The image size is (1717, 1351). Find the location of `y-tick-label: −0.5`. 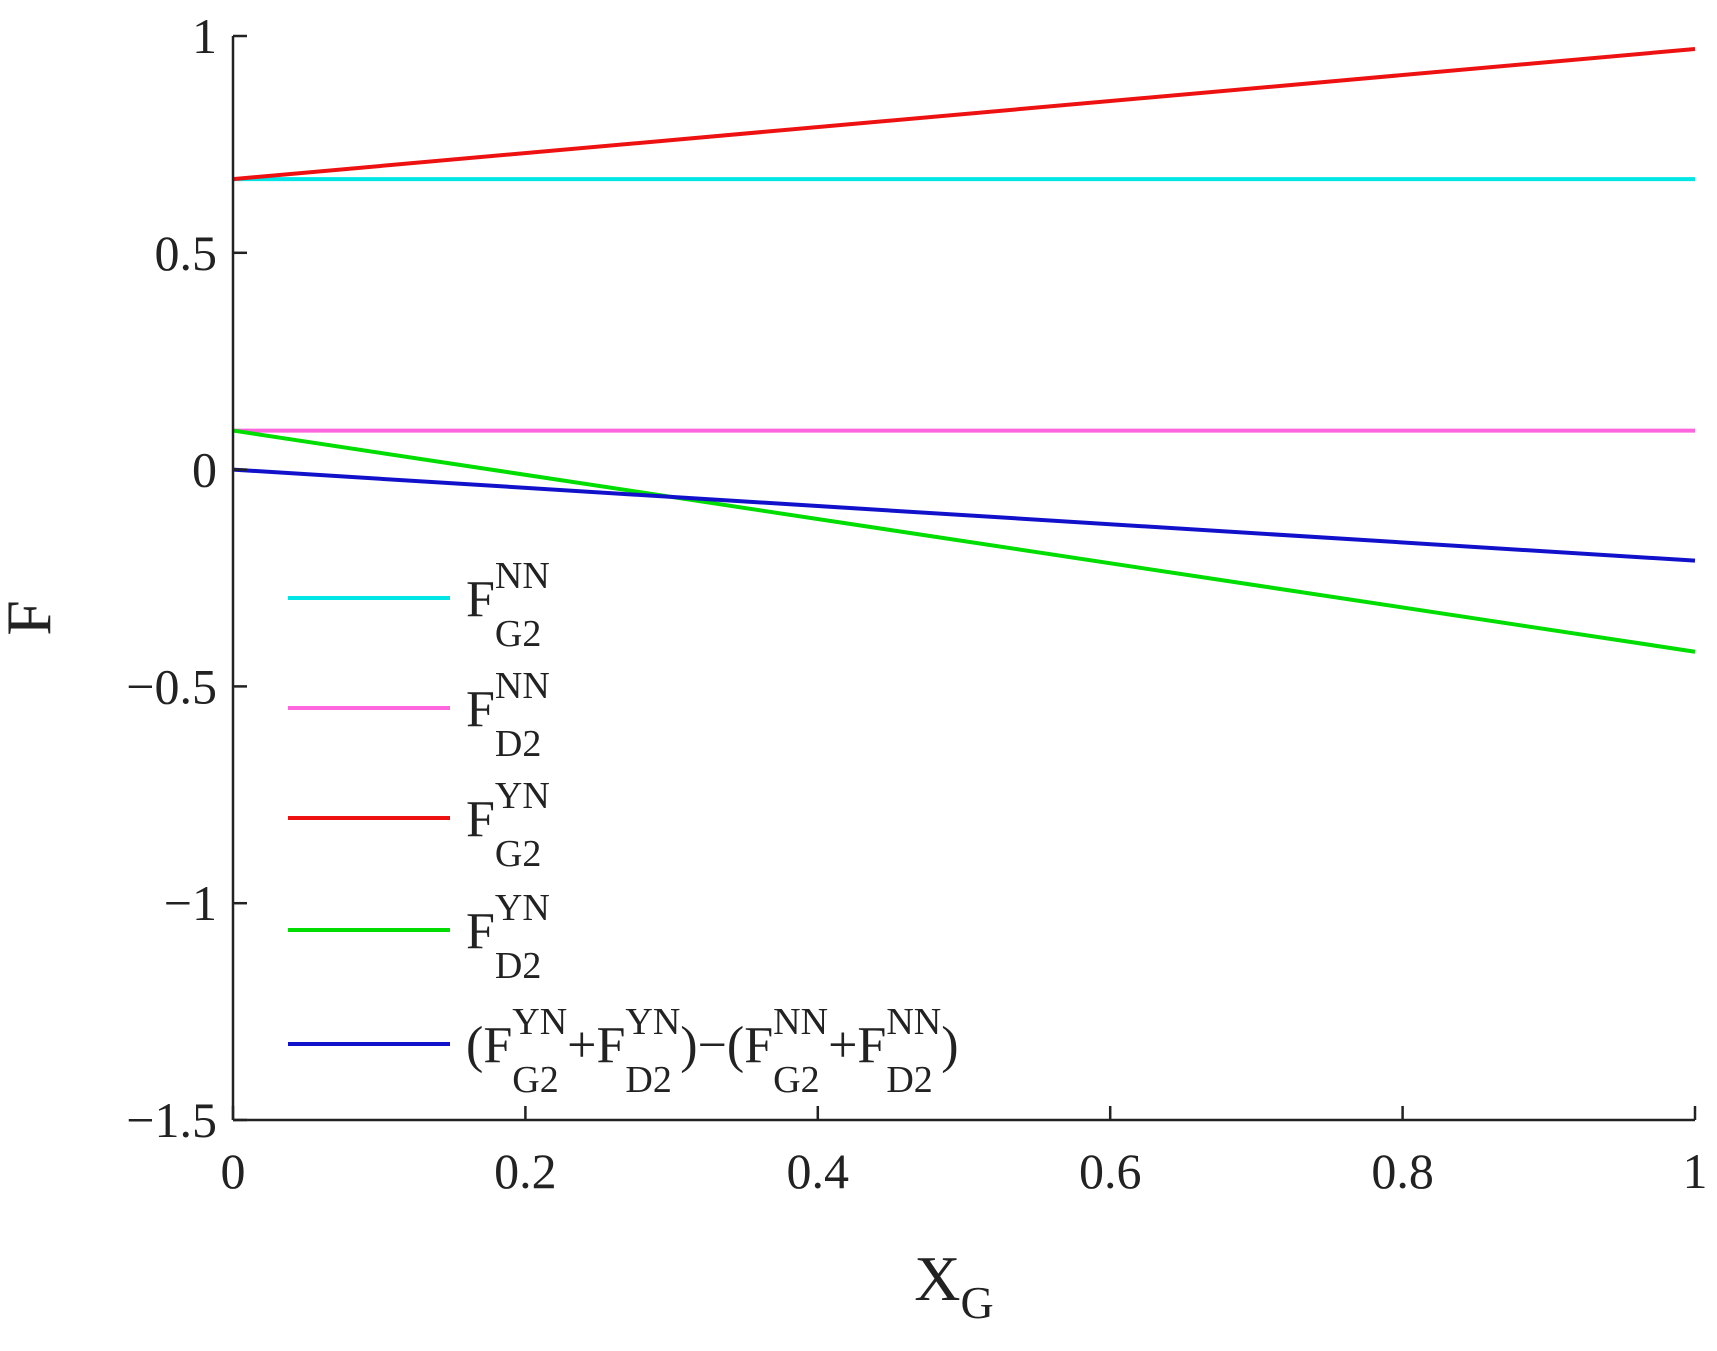

y-tick-label: −0.5 is located at coordinates (171, 686).